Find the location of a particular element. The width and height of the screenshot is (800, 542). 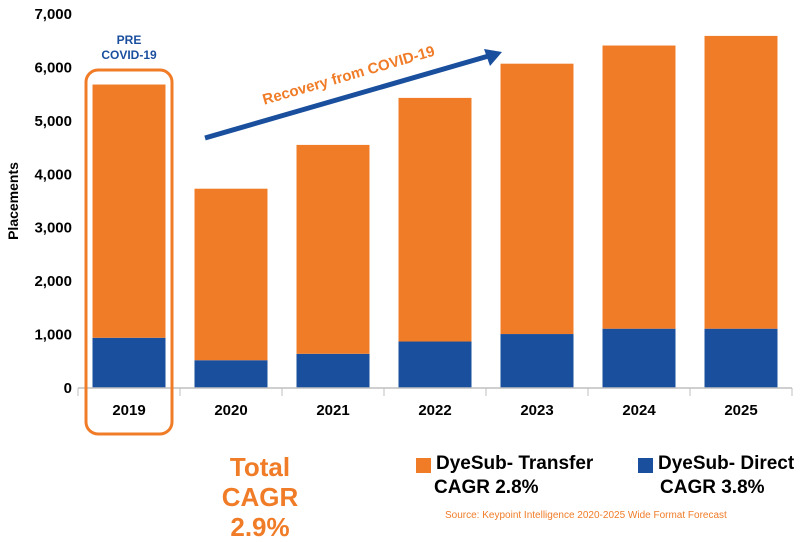

legend-transfer-label: DyeSub- Transfer is located at coordinates (515, 463).